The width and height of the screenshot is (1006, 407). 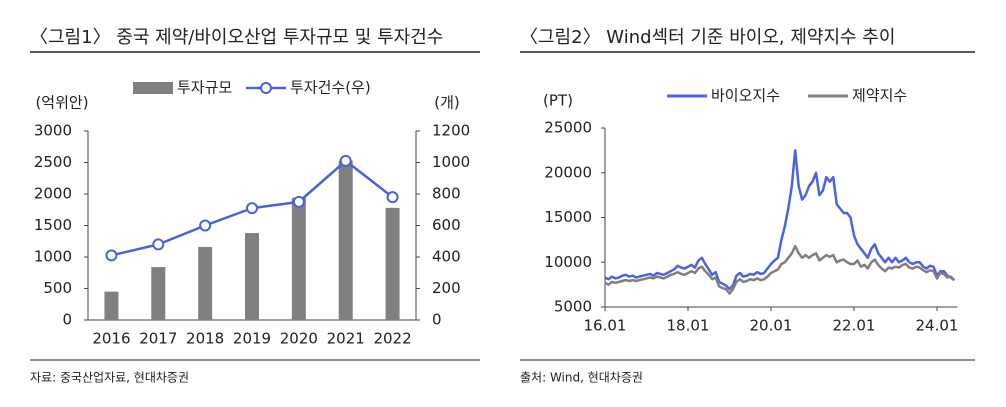 I want to click on y2-tick-label: 0, so click(x=437, y=320).